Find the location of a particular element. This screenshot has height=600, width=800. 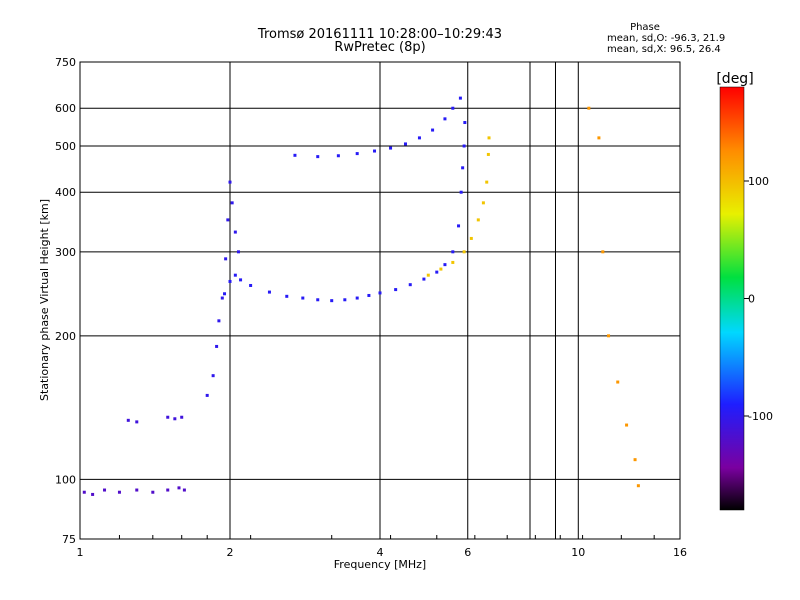

y-axis-ticks: 75 100 200 300 400 500 600 750 is located at coordinates (65, 301).